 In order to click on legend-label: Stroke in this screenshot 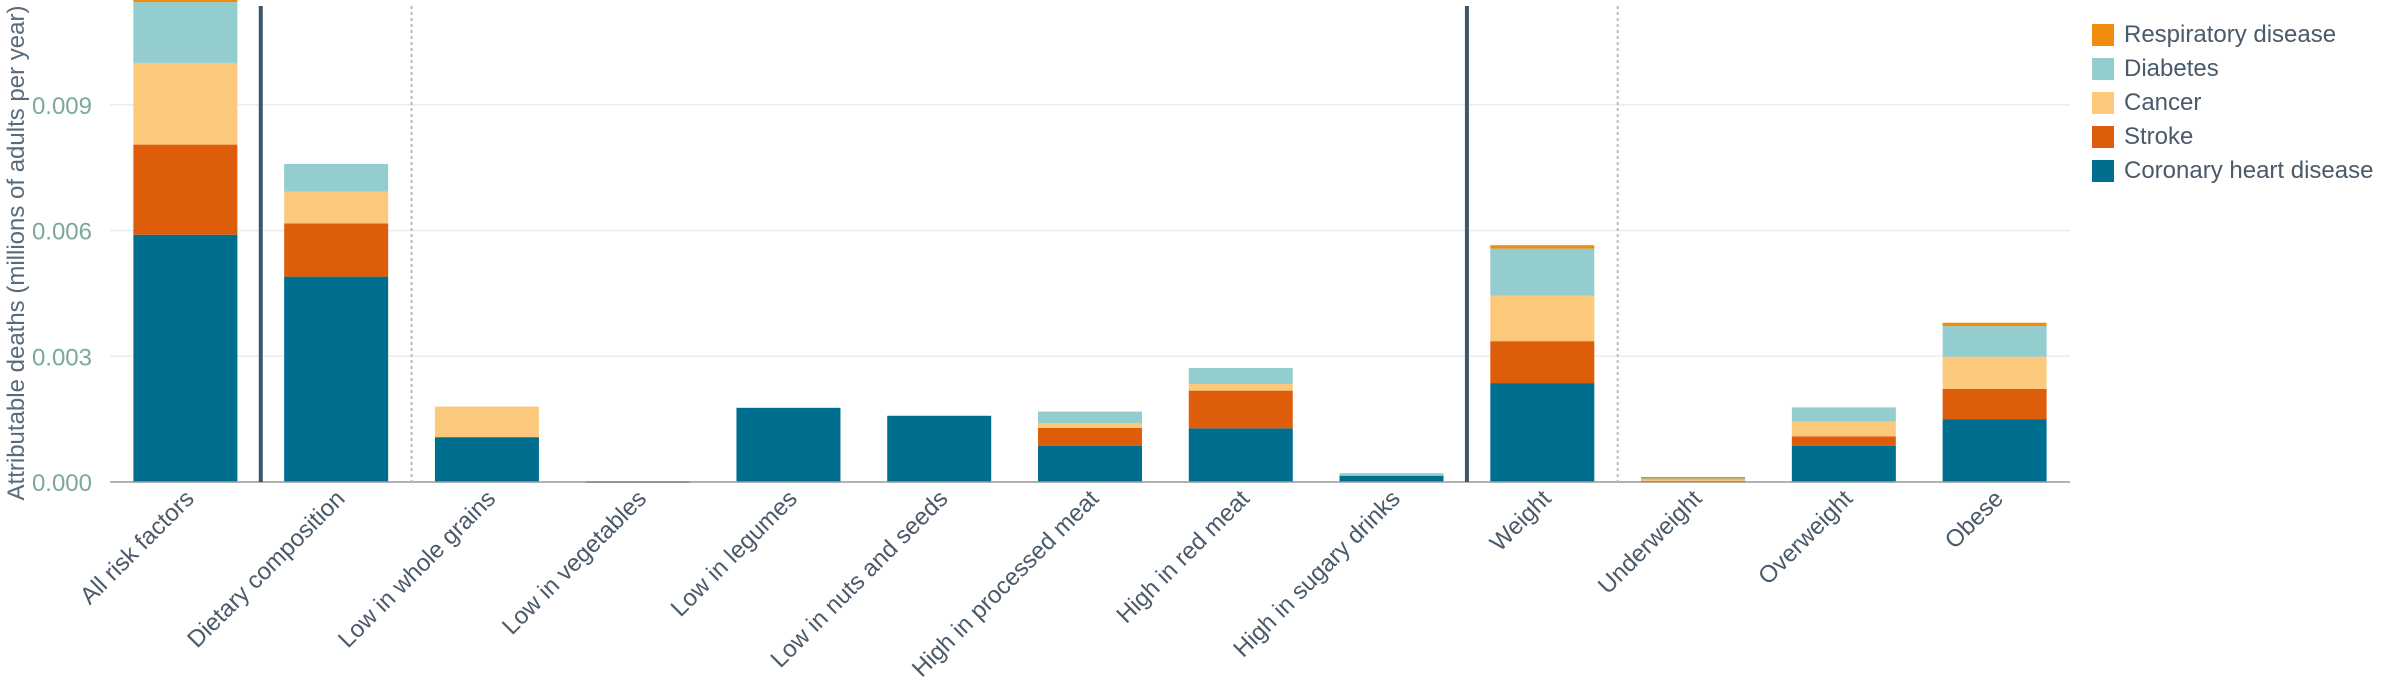, I will do `click(2159, 136)`.